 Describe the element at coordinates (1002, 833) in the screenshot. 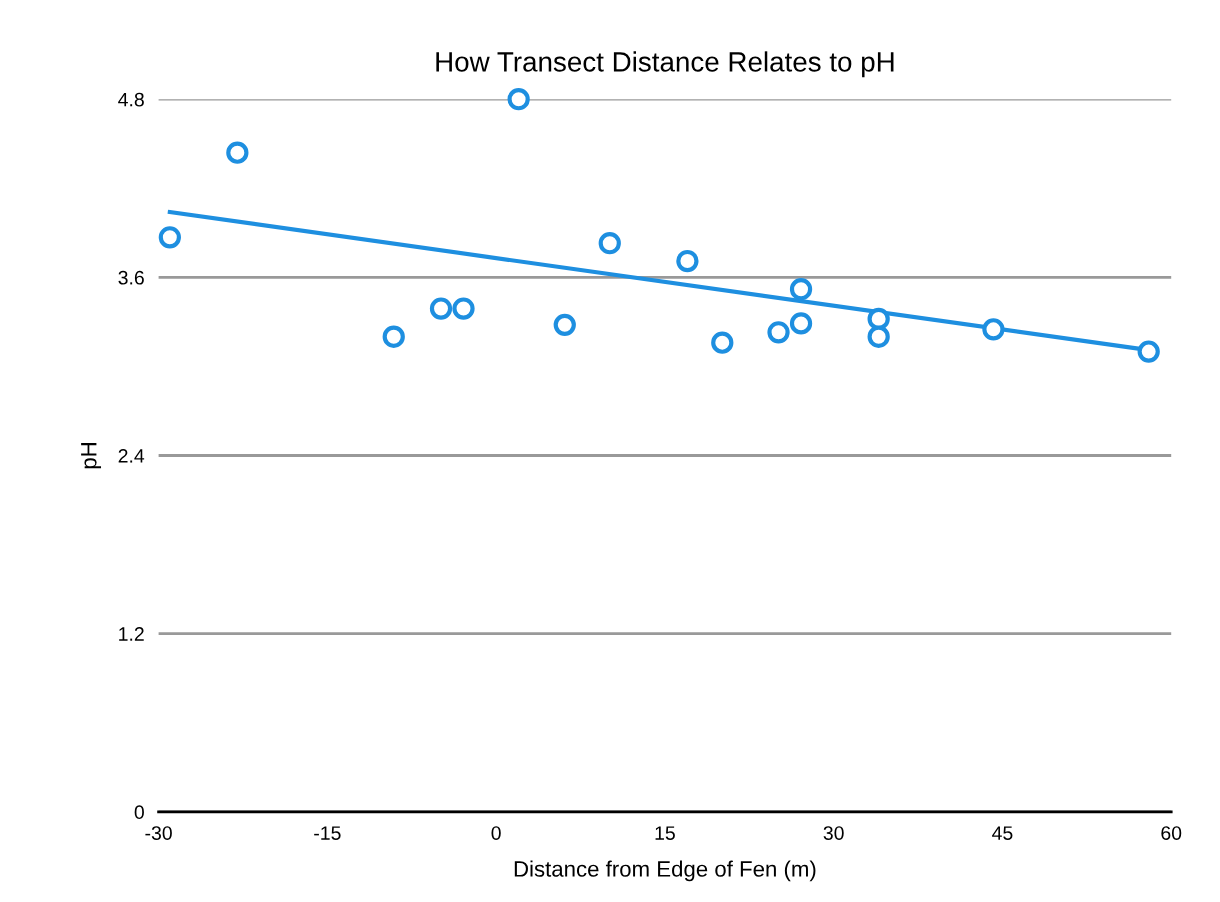

I see `x-tick-label: 45` at that location.